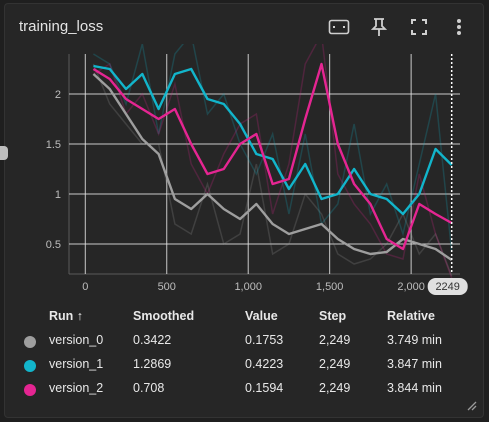 The height and width of the screenshot is (422, 489). I want to click on fit-domain-icon, so click(339, 27).